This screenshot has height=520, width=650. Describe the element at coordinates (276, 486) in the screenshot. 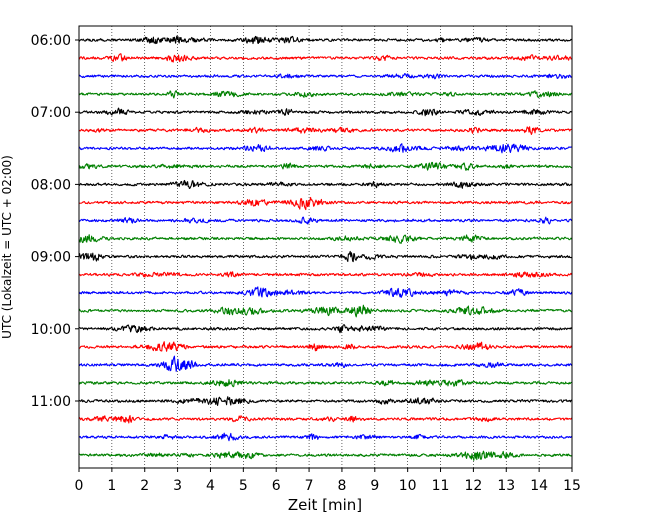

I see `x-tick-label: 6` at that location.